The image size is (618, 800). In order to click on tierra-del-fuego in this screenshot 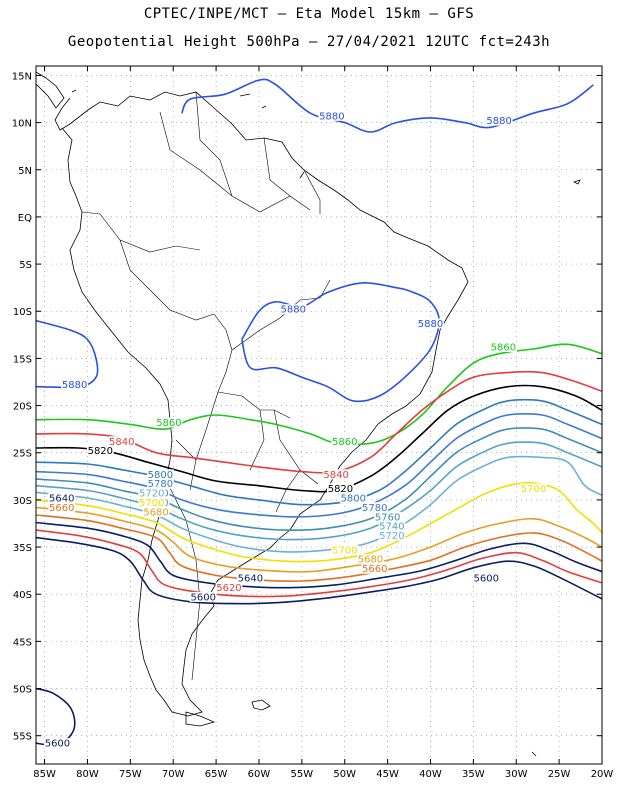, I will do `click(200, 719)`.